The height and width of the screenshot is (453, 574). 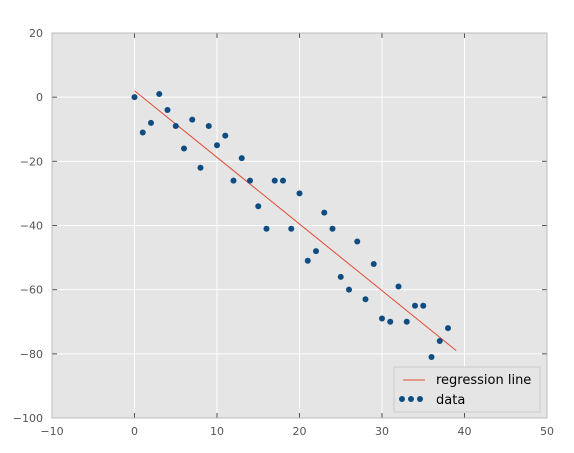 What do you see at coordinates (547, 431) in the screenshot?
I see `x-tick-label: 50` at bounding box center [547, 431].